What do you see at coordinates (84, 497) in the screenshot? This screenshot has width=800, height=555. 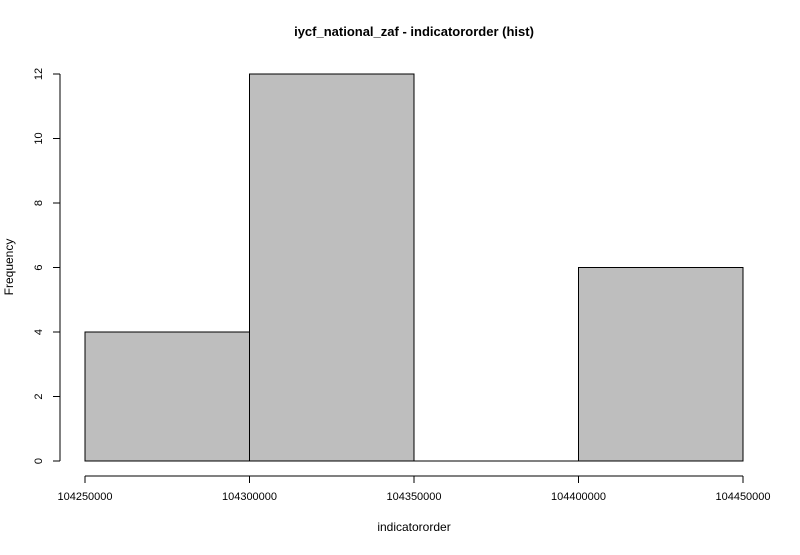 I see `x-tick-label-0: 104250000` at bounding box center [84, 497].